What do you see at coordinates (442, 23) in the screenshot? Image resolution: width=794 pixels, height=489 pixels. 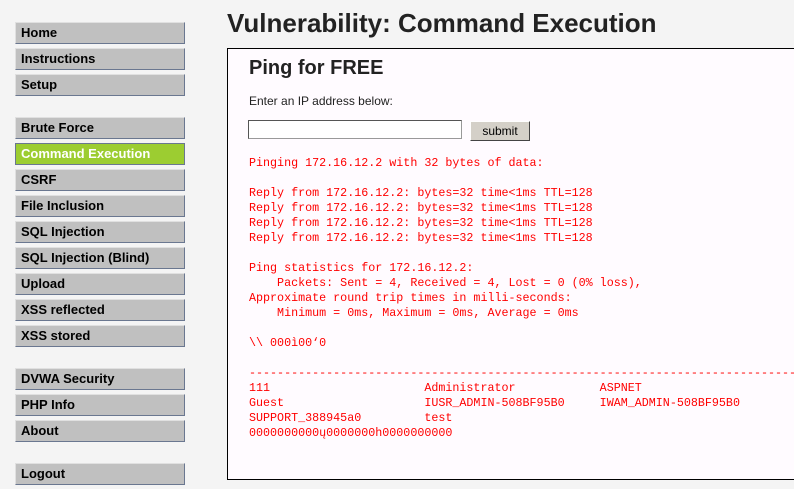 I see `page-title: Vulnerability: Command Execution` at bounding box center [442, 23].